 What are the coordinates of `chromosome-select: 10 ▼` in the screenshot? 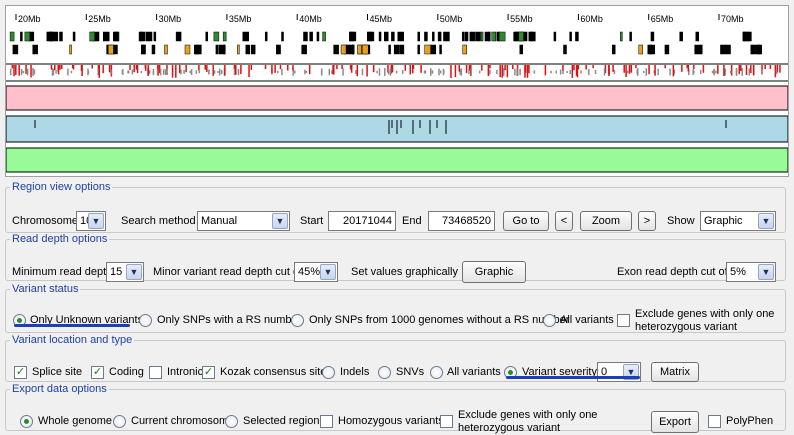 It's located at (91, 221).